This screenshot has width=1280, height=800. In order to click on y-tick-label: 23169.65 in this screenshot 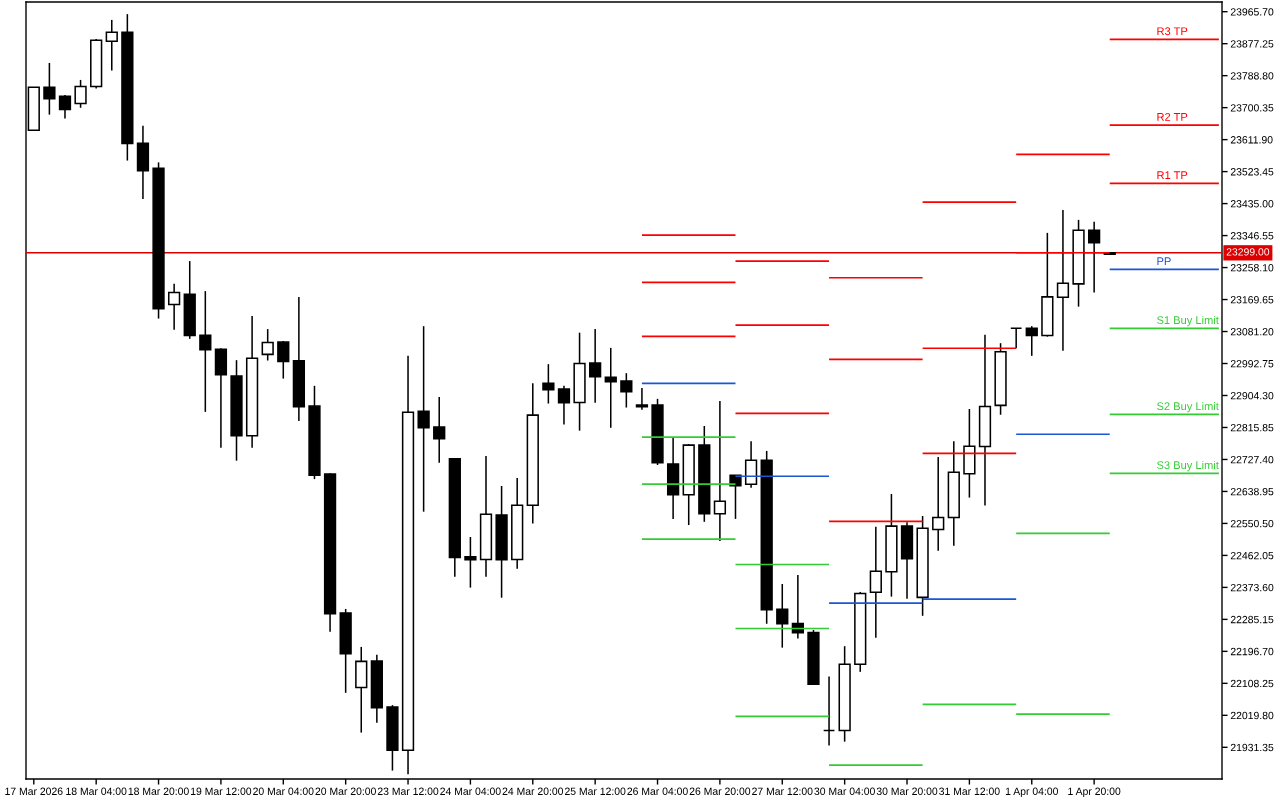, I will do `click(1252, 300)`.